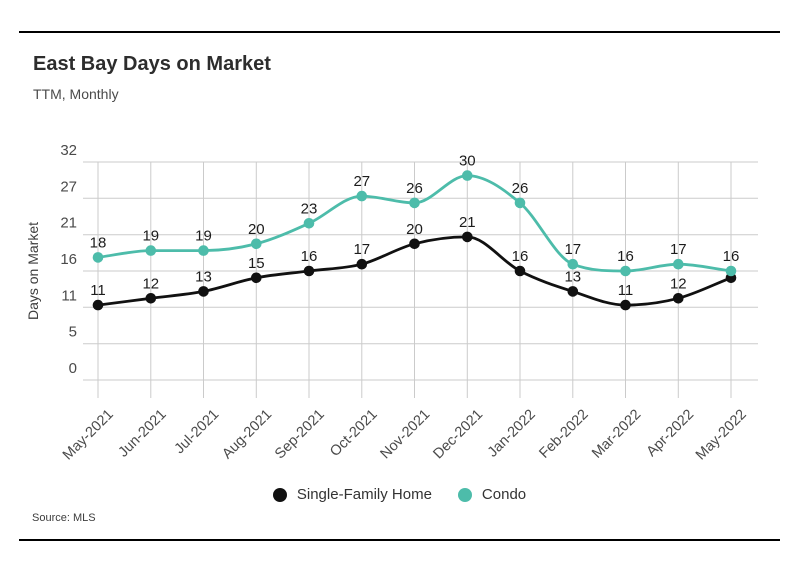 This screenshot has height=575, width=799. Describe the element at coordinates (406, 435) in the screenshot. I see `x-tick-label: Nov-2021` at that location.